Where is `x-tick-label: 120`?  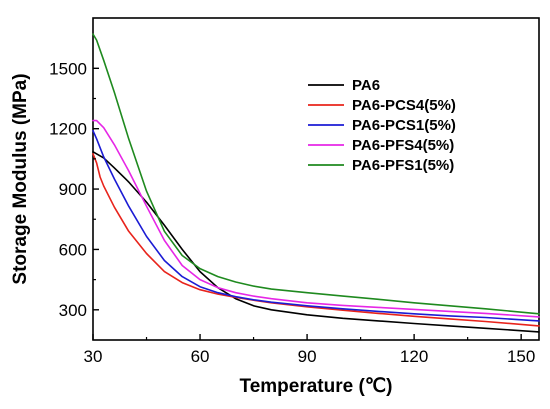
x-tick-label: 120 is located at coordinates (414, 356).